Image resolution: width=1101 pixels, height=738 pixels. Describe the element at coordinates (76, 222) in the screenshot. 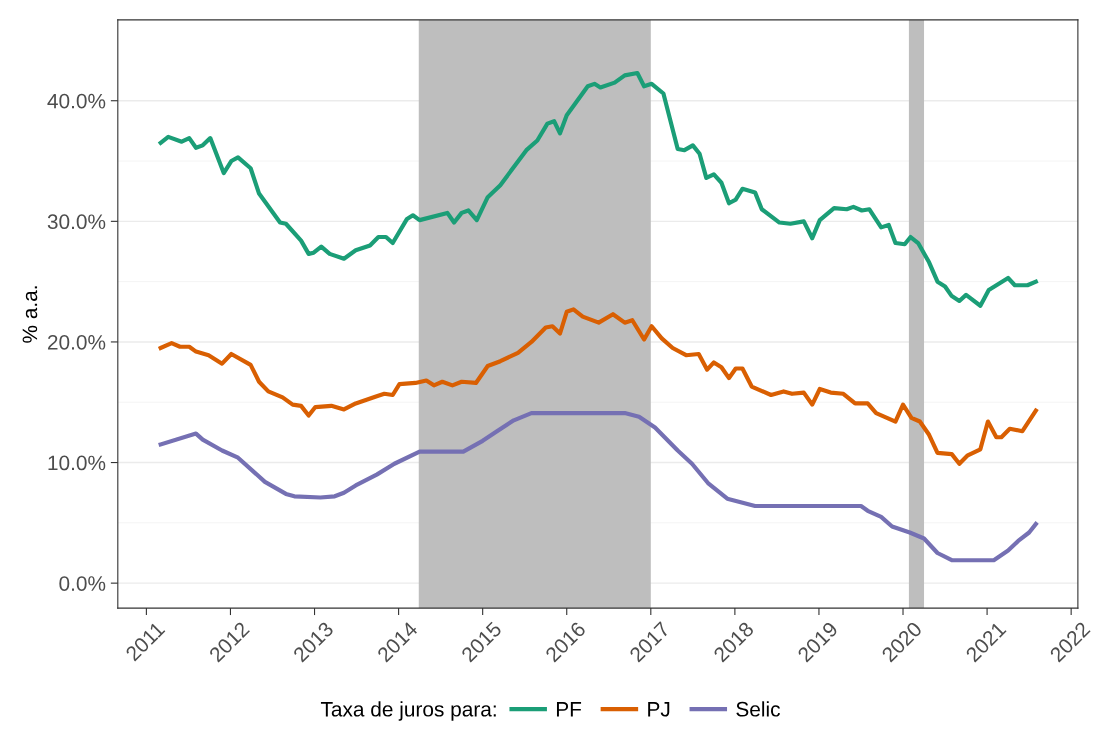

I see `y-tick-label: 30.0%` at that location.